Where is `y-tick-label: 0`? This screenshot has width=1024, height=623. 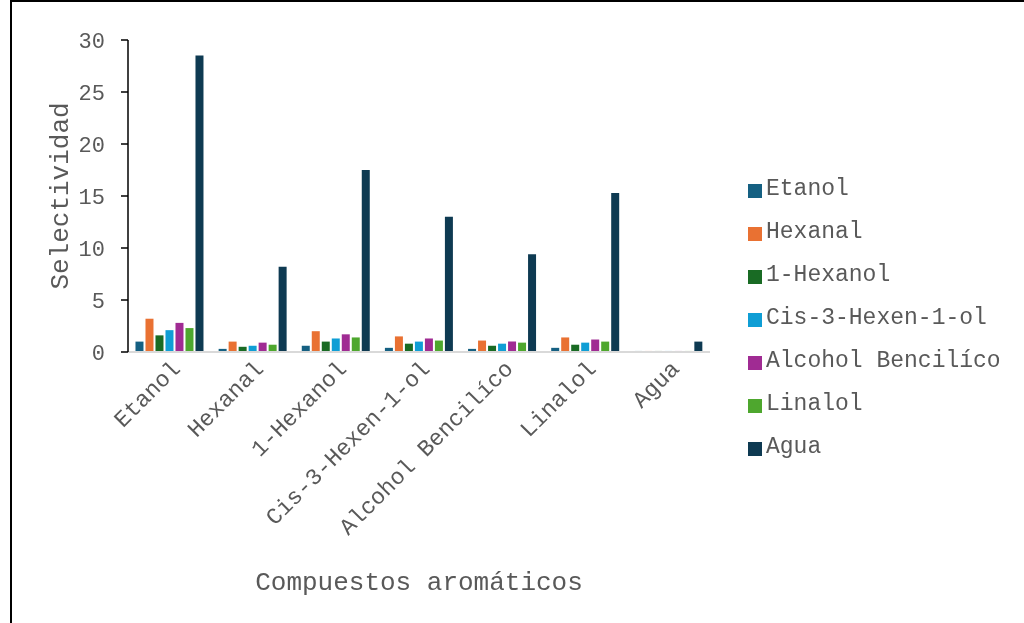
y-tick-label: 0 is located at coordinates (98, 354).